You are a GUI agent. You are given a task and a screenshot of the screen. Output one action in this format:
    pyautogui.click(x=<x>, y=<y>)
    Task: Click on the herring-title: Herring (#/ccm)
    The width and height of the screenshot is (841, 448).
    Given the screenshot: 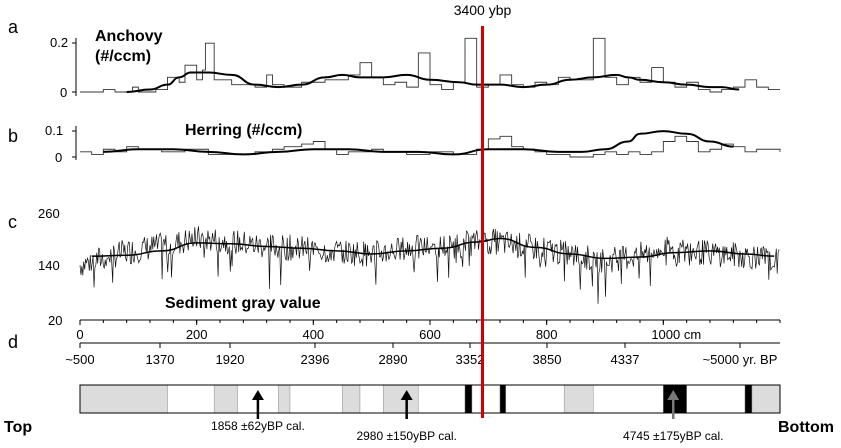 What is the action you would take?
    pyautogui.click(x=243, y=130)
    